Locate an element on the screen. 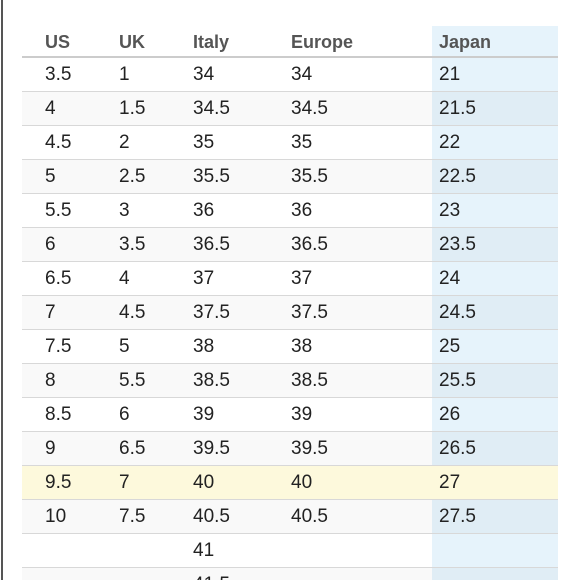 The image size is (580, 580). cell: Japan is located at coordinates (465, 42).